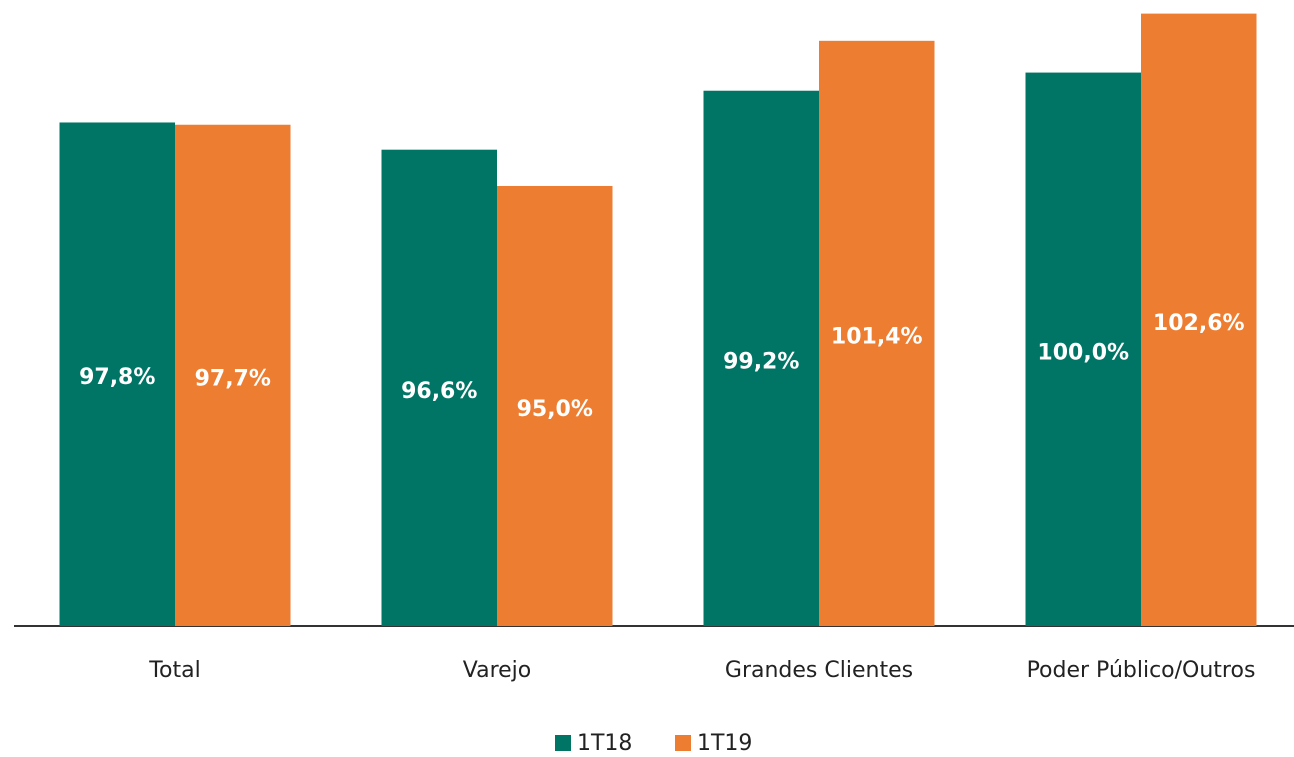 This screenshot has width=1294, height=757. Describe the element at coordinates (724, 743) in the screenshot. I see `legend-label: 1T19` at that location.